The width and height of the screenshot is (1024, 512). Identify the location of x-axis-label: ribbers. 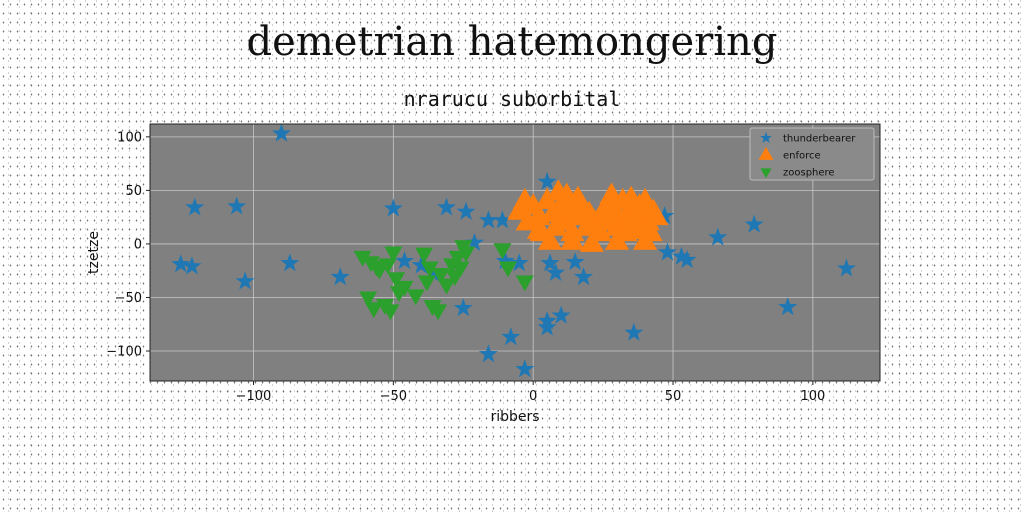
(514, 417).